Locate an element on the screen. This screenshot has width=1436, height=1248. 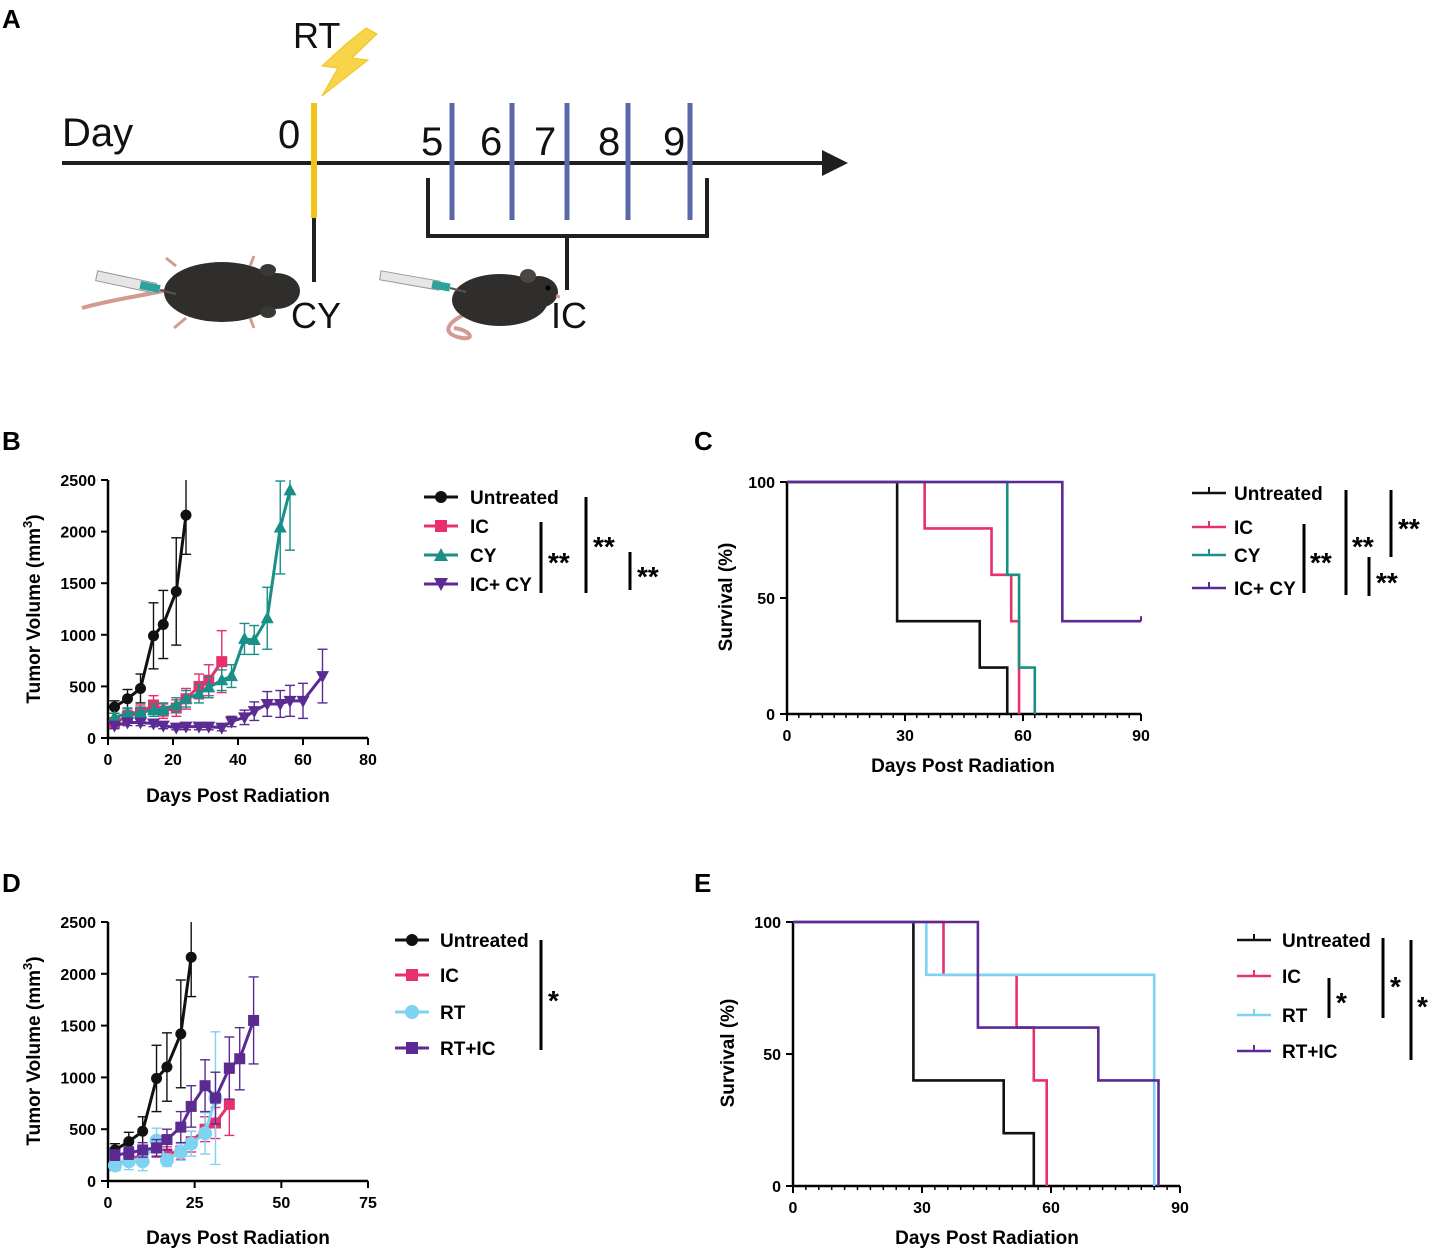
legend-d-untreated: Untreated is located at coordinates (484, 941).